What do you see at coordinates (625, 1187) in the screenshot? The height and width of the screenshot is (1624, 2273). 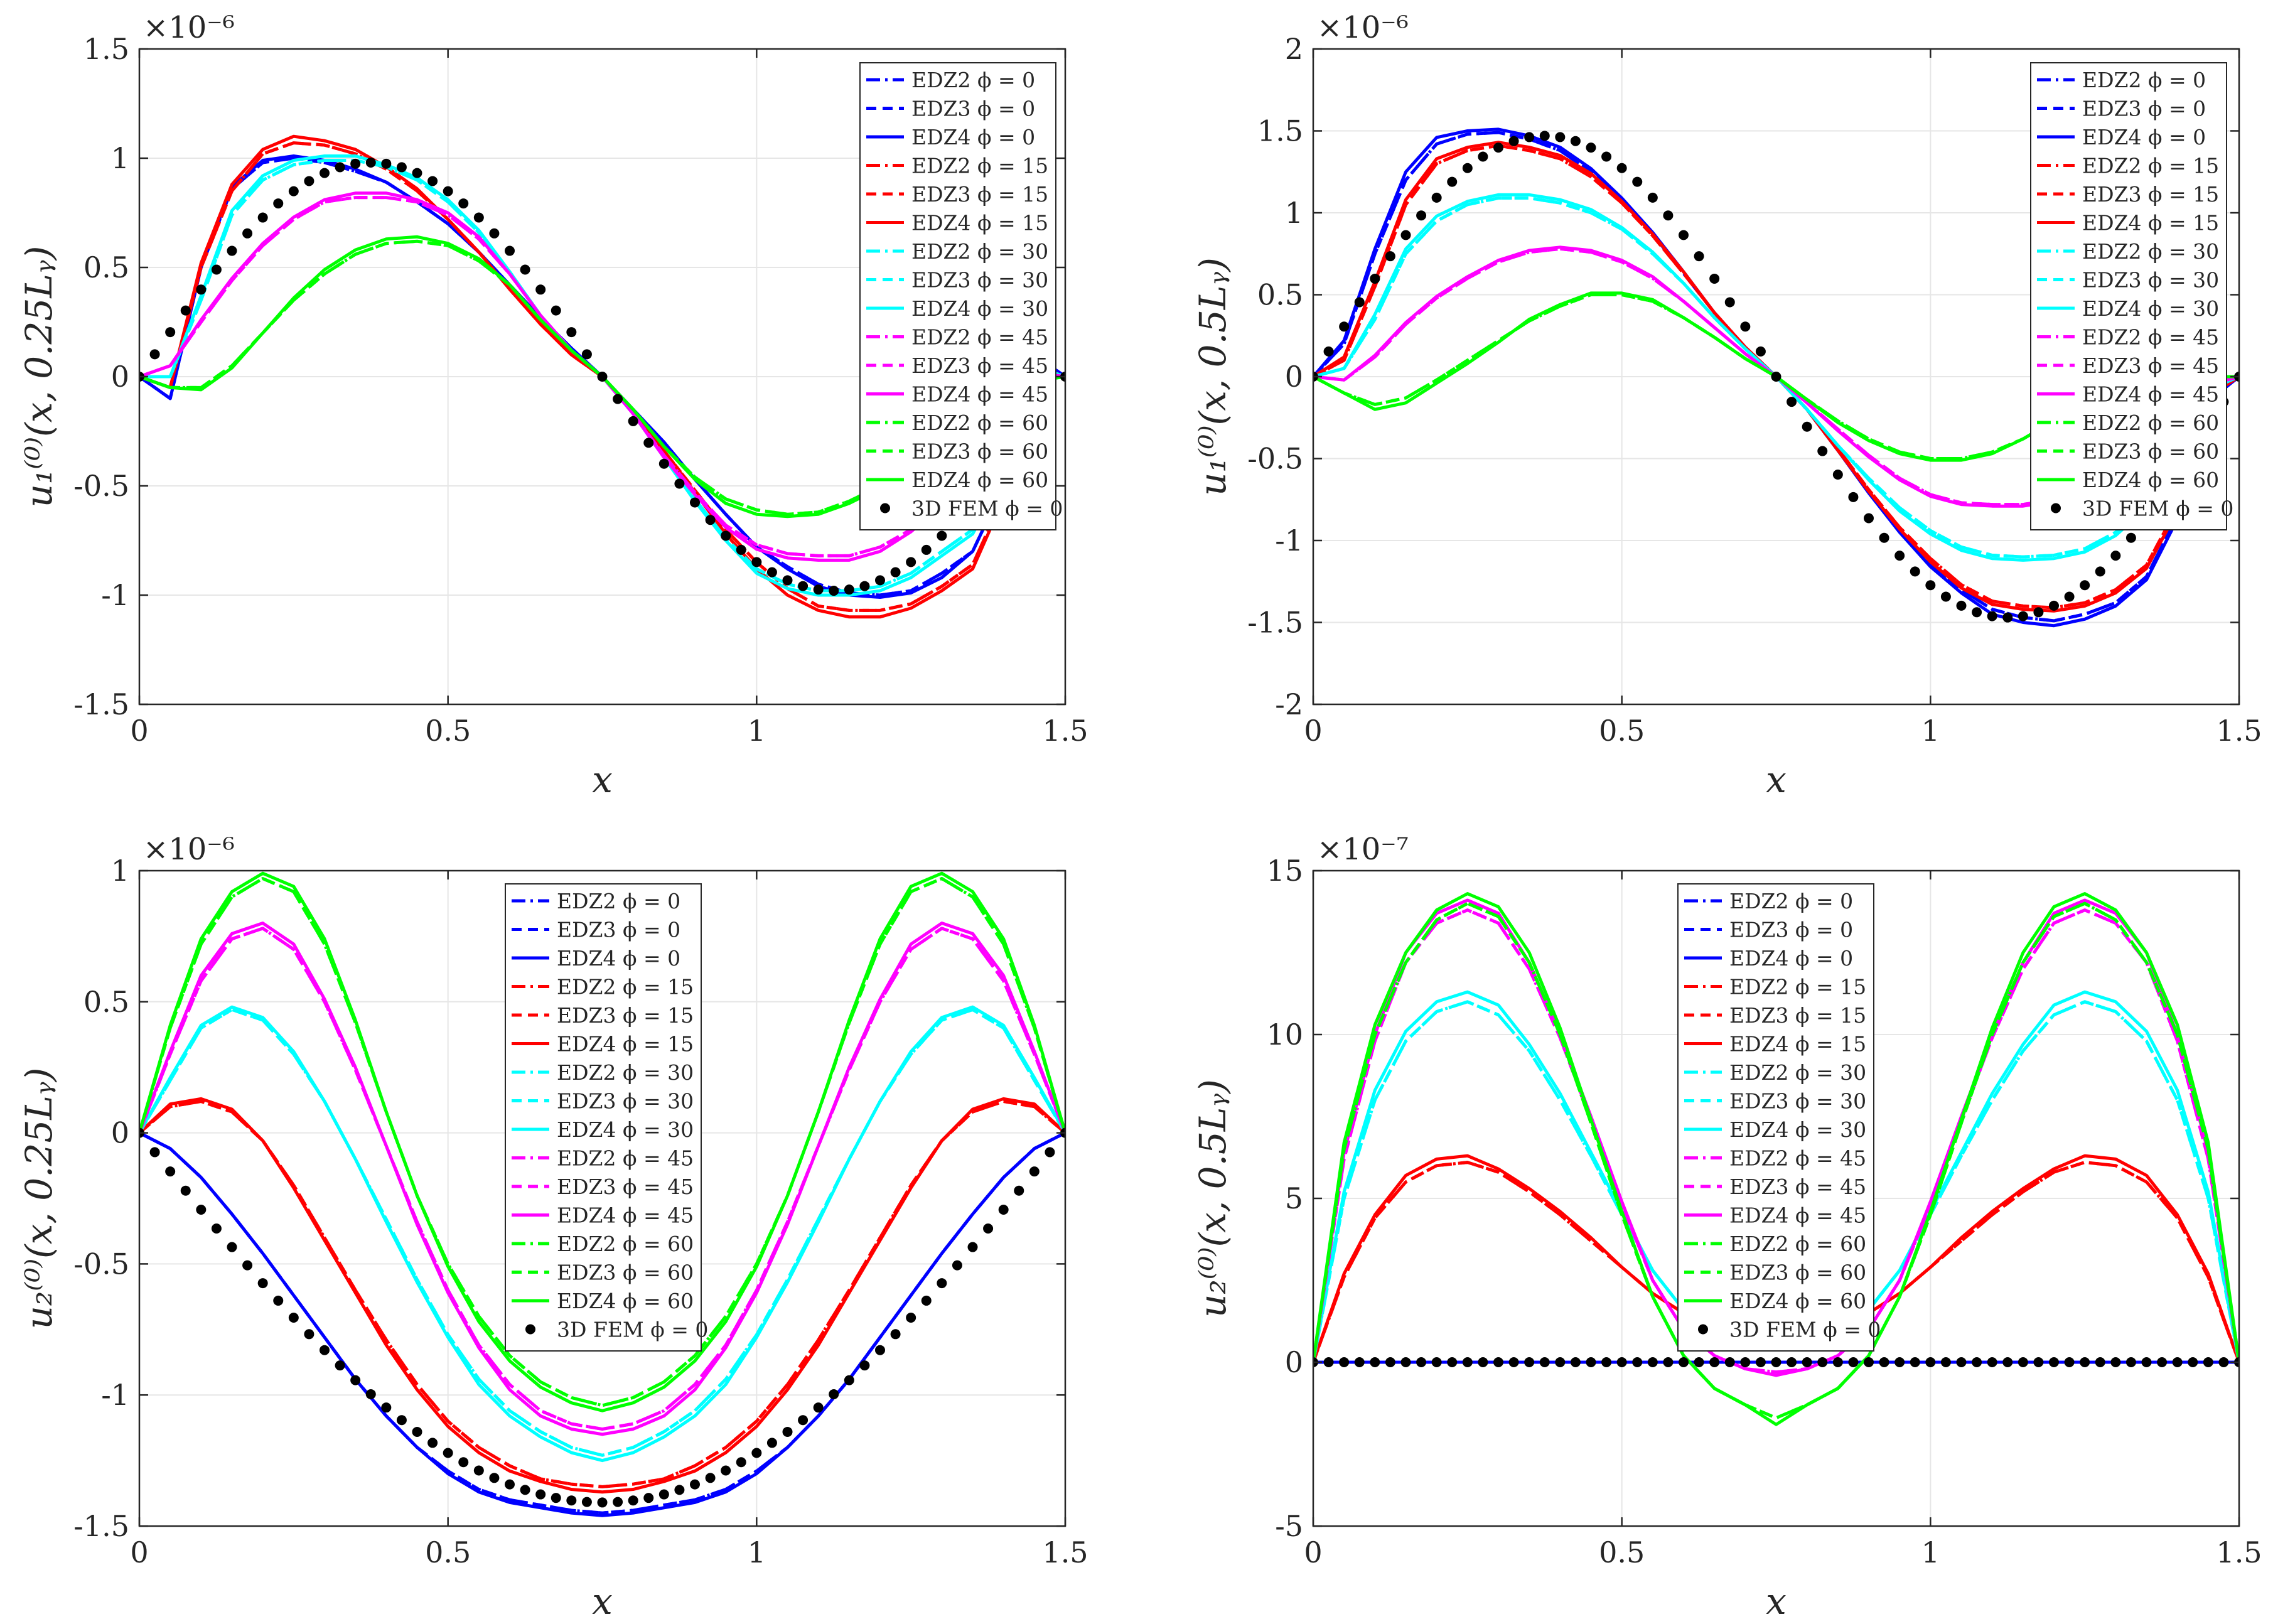 I see `legend-label: EDZ3 ϕ = 45` at bounding box center [625, 1187].